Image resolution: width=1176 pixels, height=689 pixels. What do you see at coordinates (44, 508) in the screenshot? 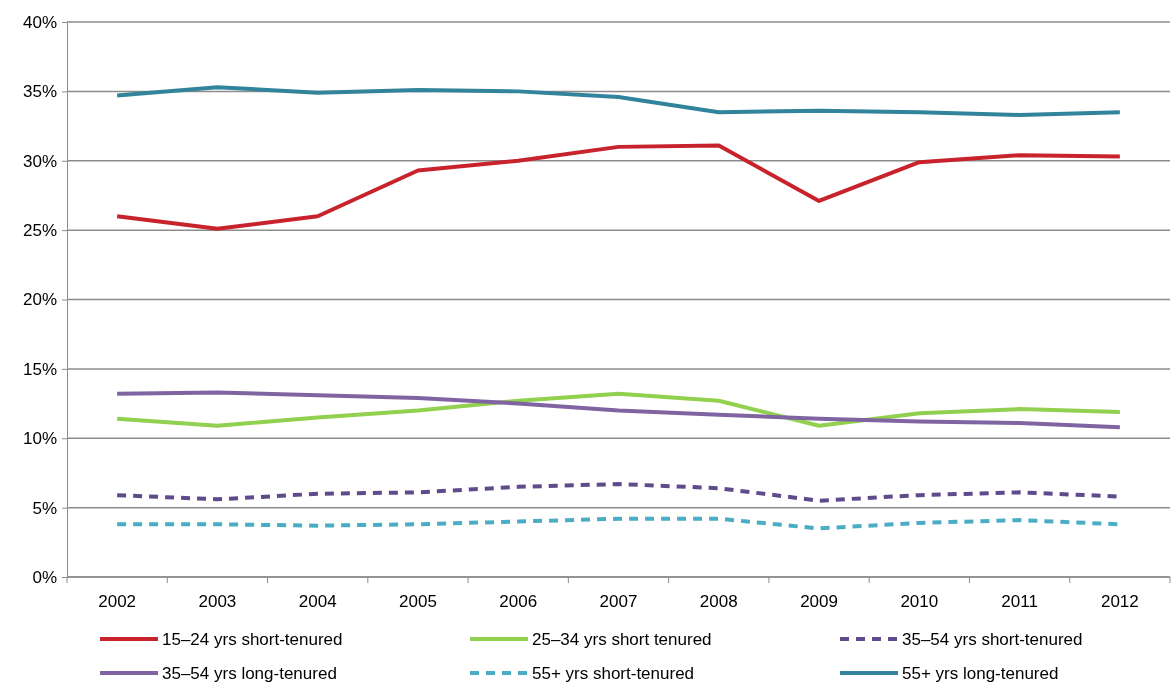
I see `y-tick-label: 5%` at bounding box center [44, 508].